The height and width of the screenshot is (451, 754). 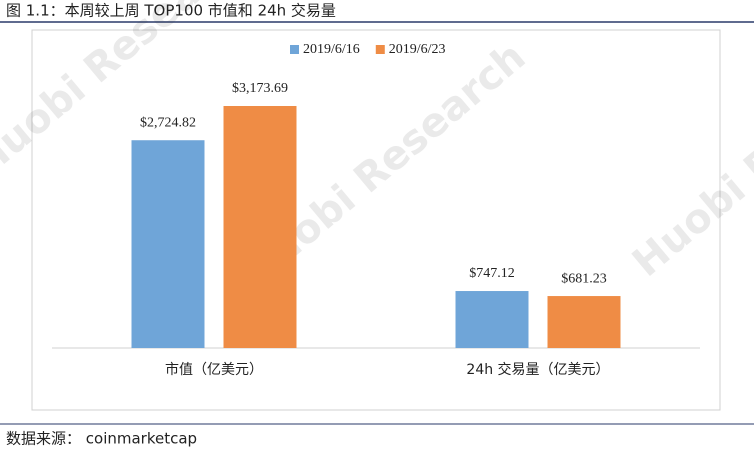 I want to click on data-label: $2,724.82, so click(x=168, y=122).